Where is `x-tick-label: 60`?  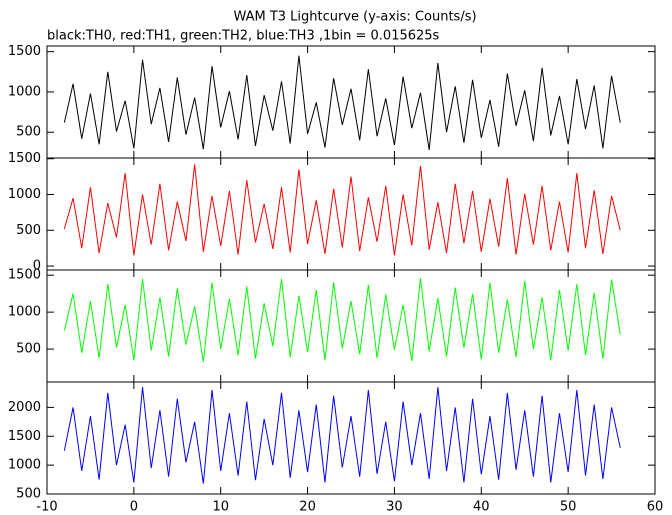
x-tick-label: 60 is located at coordinates (655, 507).